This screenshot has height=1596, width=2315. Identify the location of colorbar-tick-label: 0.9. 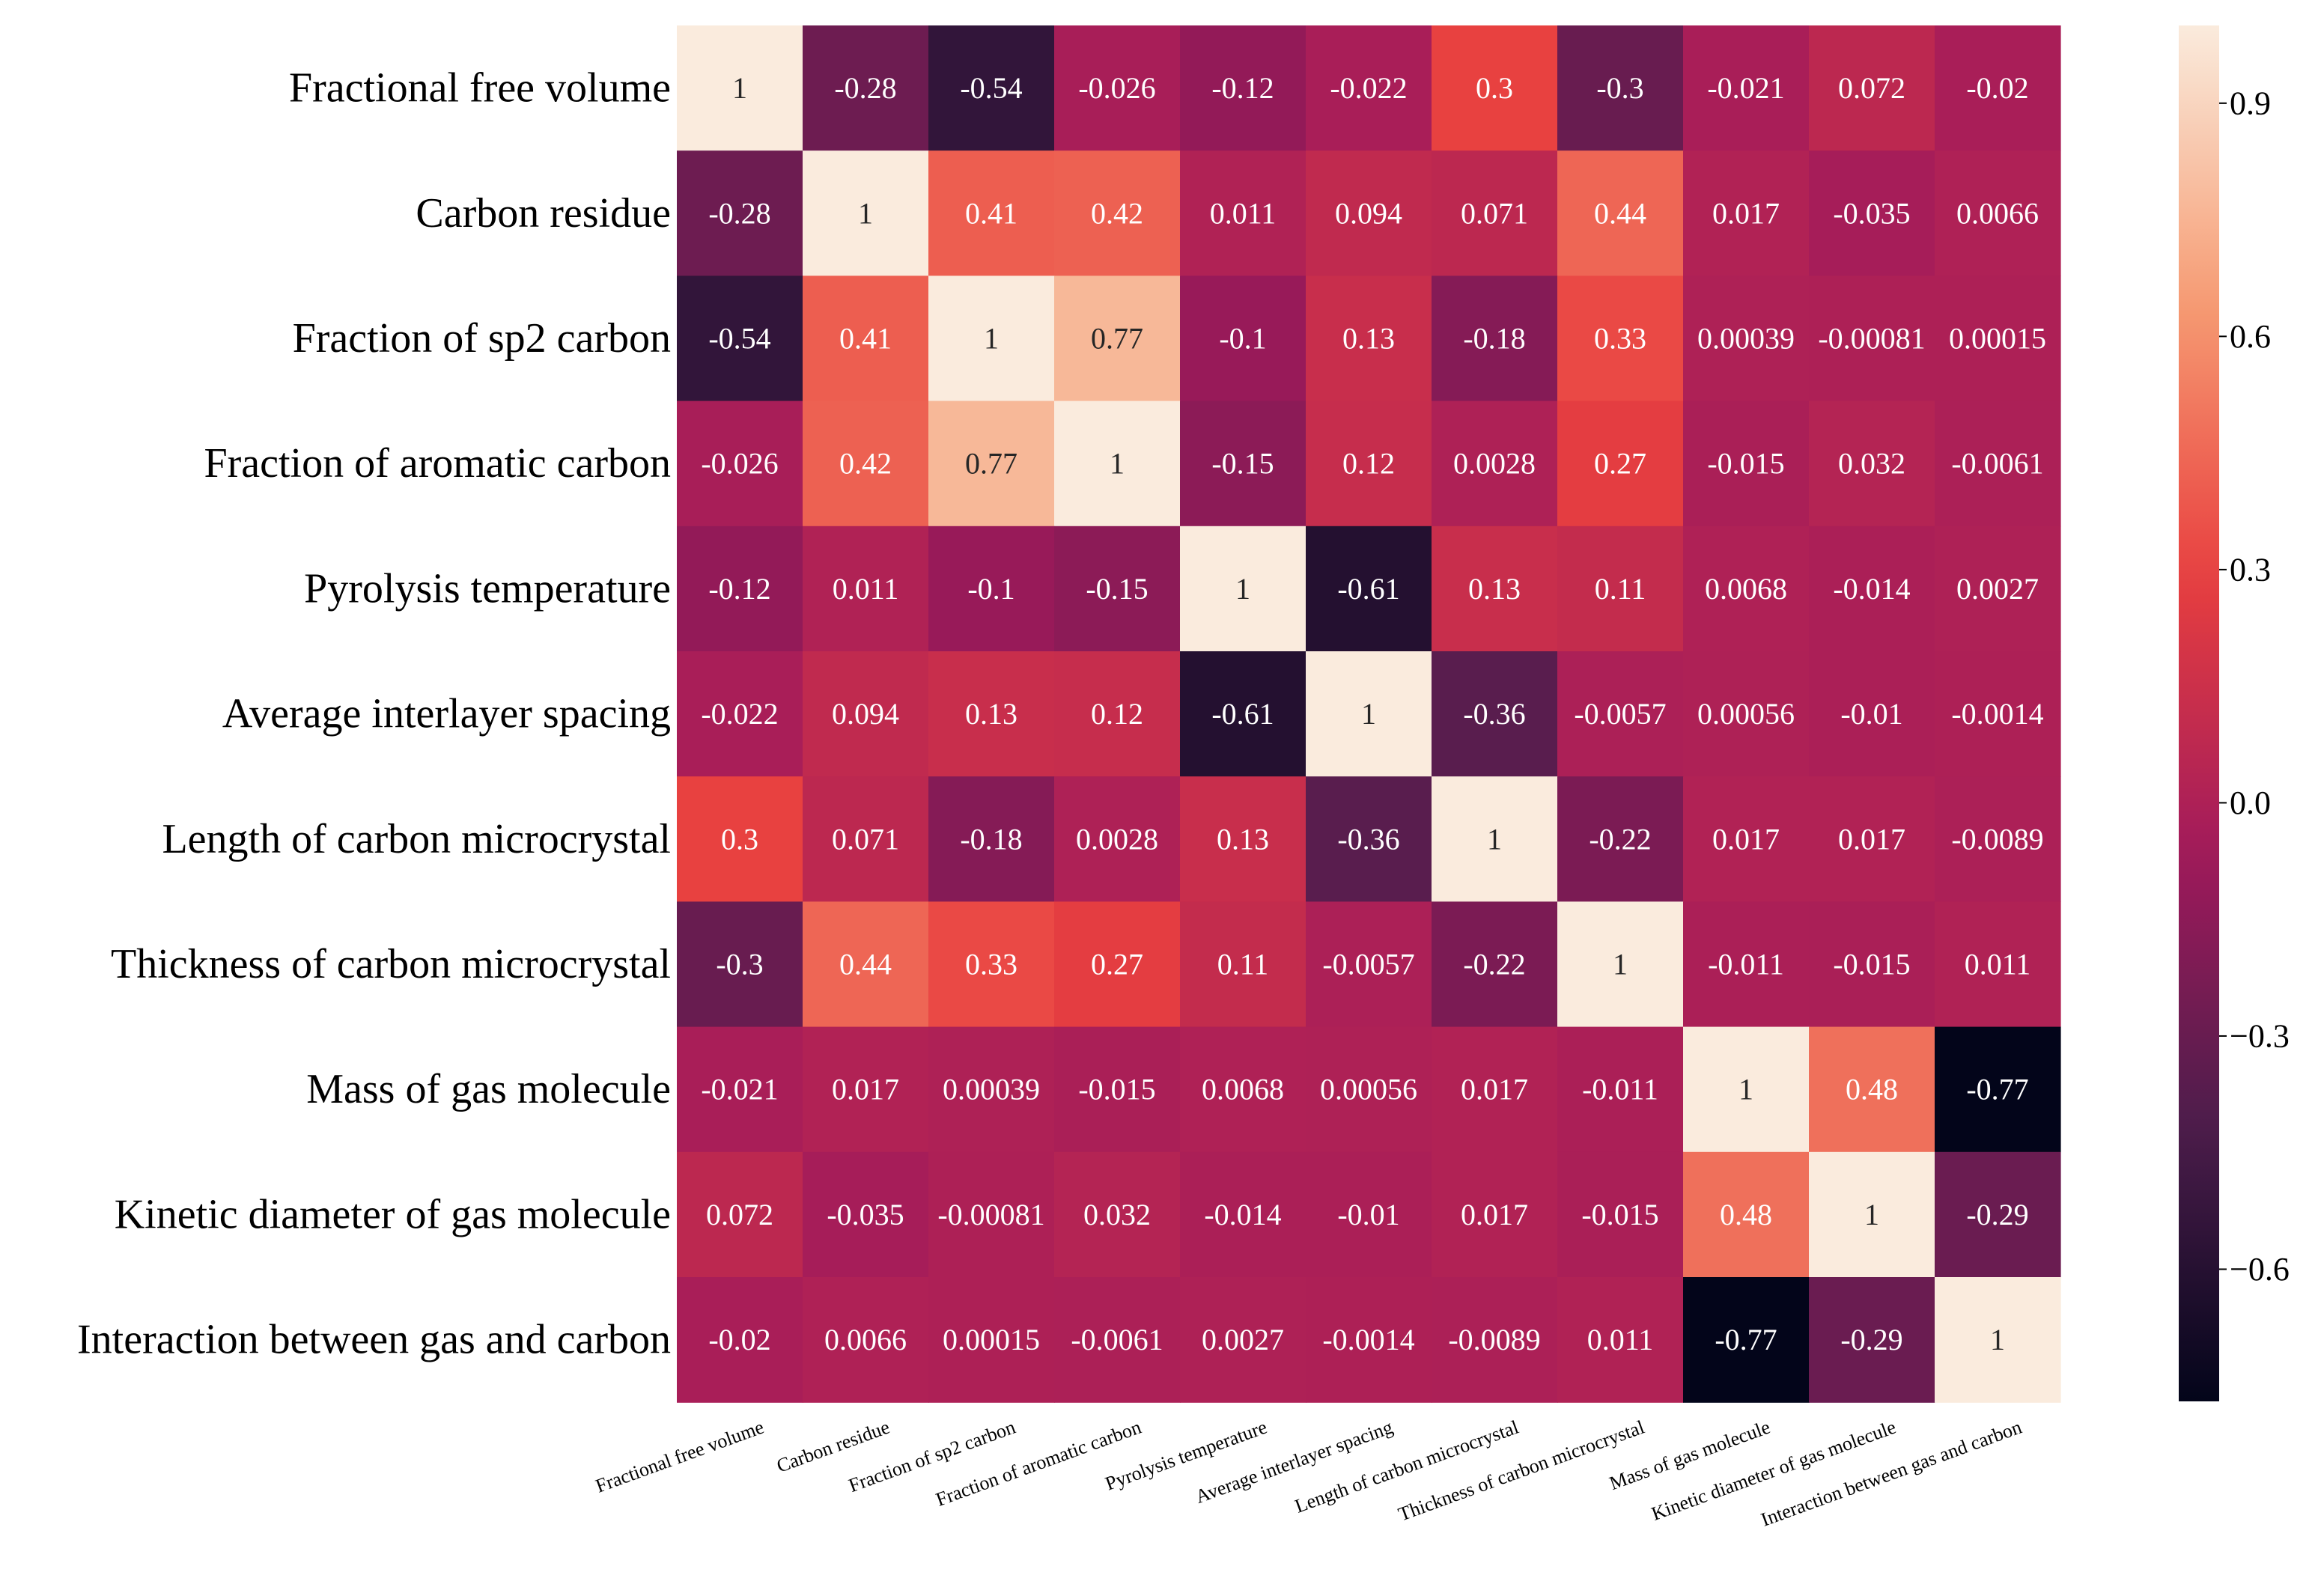
(2250, 103).